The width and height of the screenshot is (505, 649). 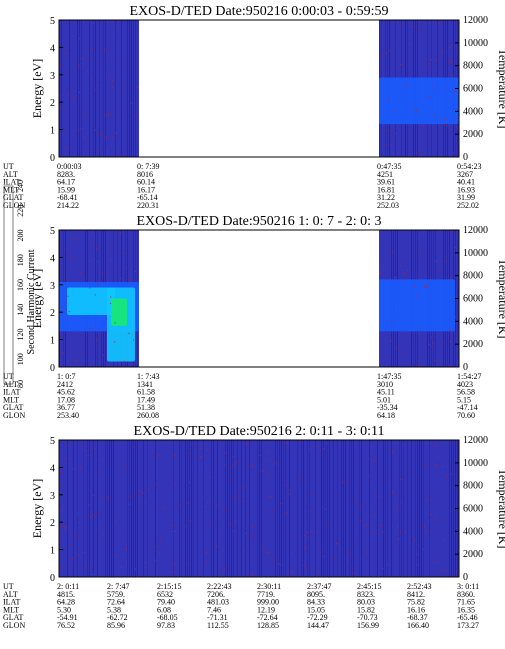 I want to click on table-cell: 5.38, so click(x=114, y=609).